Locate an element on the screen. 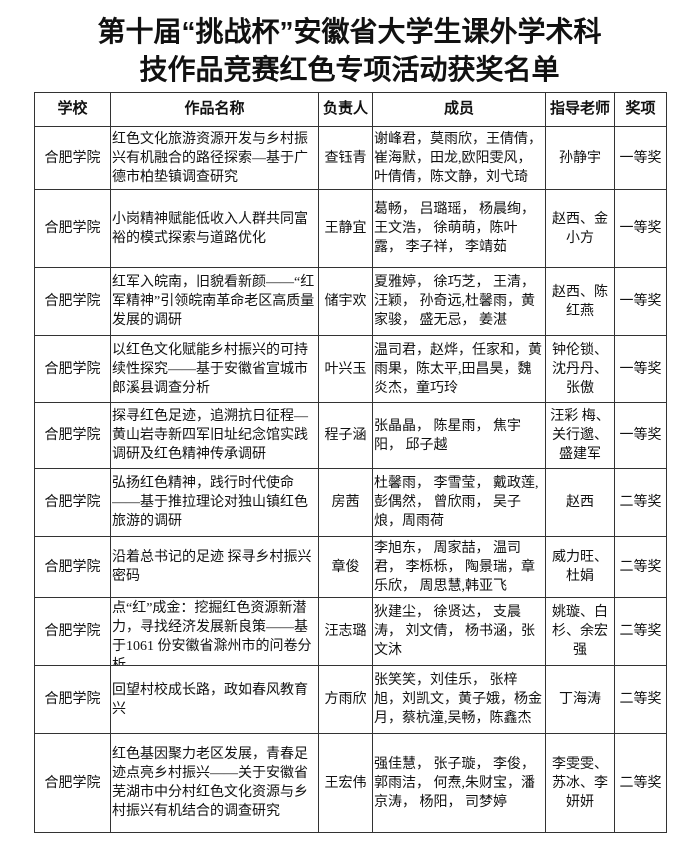 This screenshot has width=699, height=866. members-text: 谢峰君，莫雨欣，王倩倩，崔海默，田龙,欧阳雯风，叶倩倩，陈文静，刘弋琦 is located at coordinates (458, 158).